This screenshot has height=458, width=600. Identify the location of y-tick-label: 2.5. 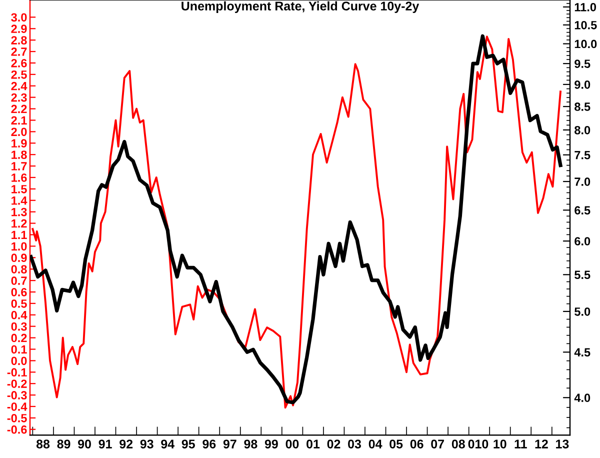
(19, 74).